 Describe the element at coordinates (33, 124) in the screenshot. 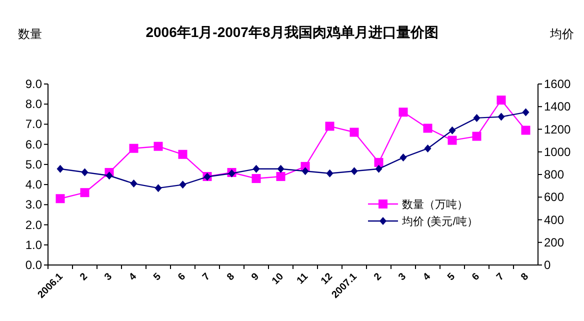

I see `y-tick-label: 7.0` at that location.